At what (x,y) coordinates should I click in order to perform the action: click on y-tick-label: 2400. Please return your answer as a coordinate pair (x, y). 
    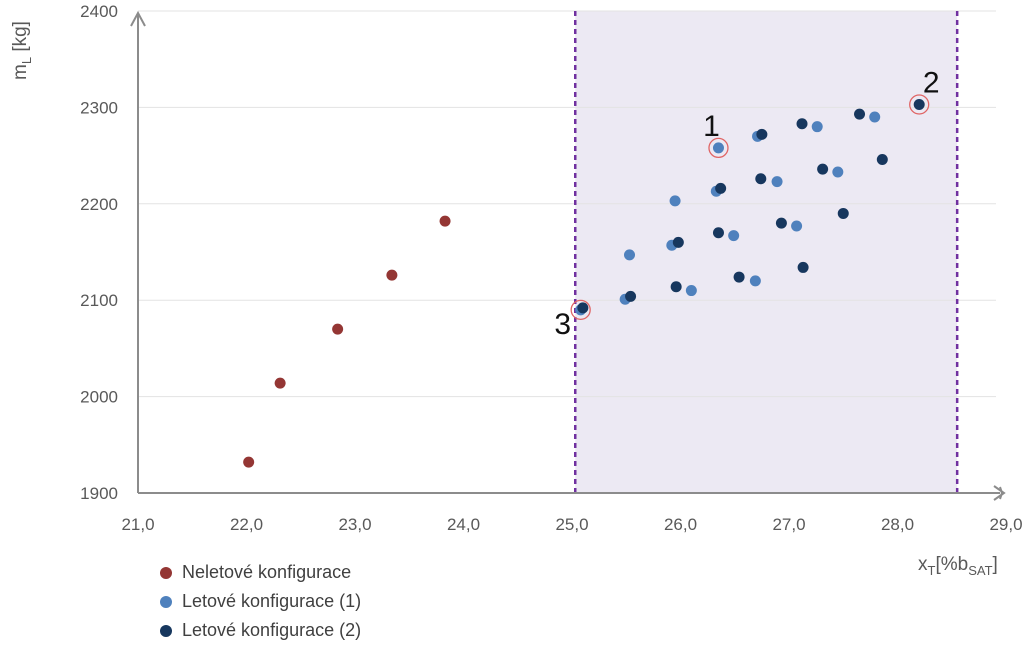
    Looking at the image, I should click on (99, 11).